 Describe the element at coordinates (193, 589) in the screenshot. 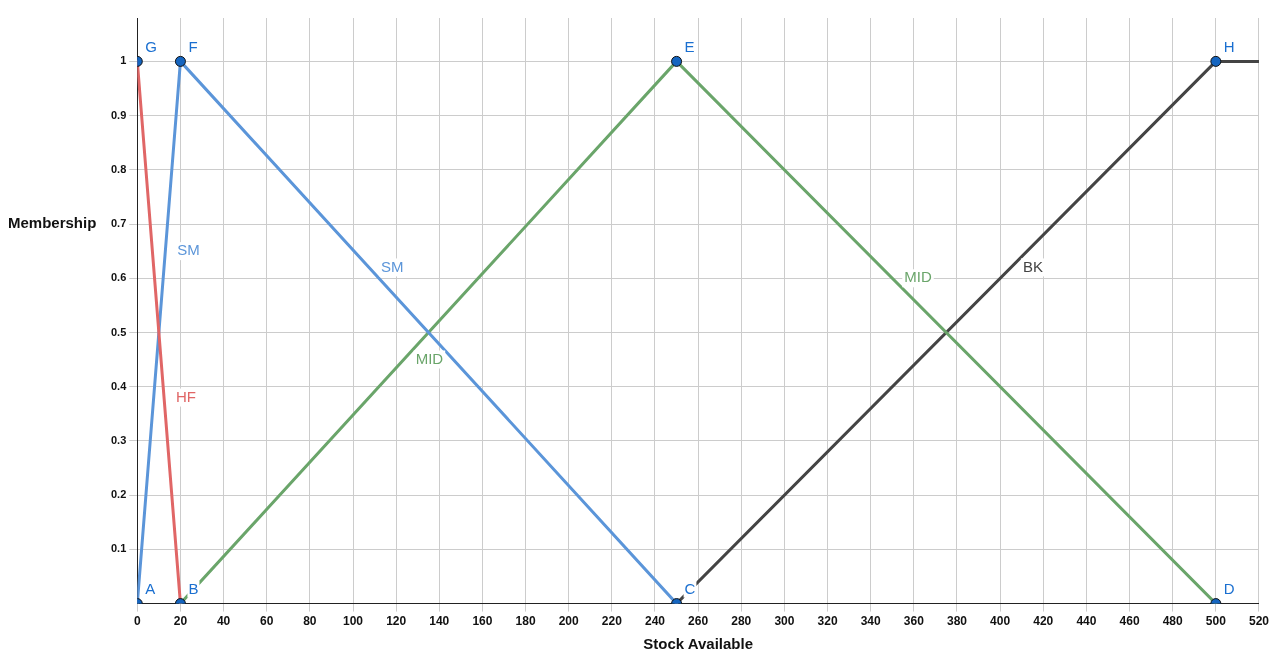

I see `annotation: B` at that location.